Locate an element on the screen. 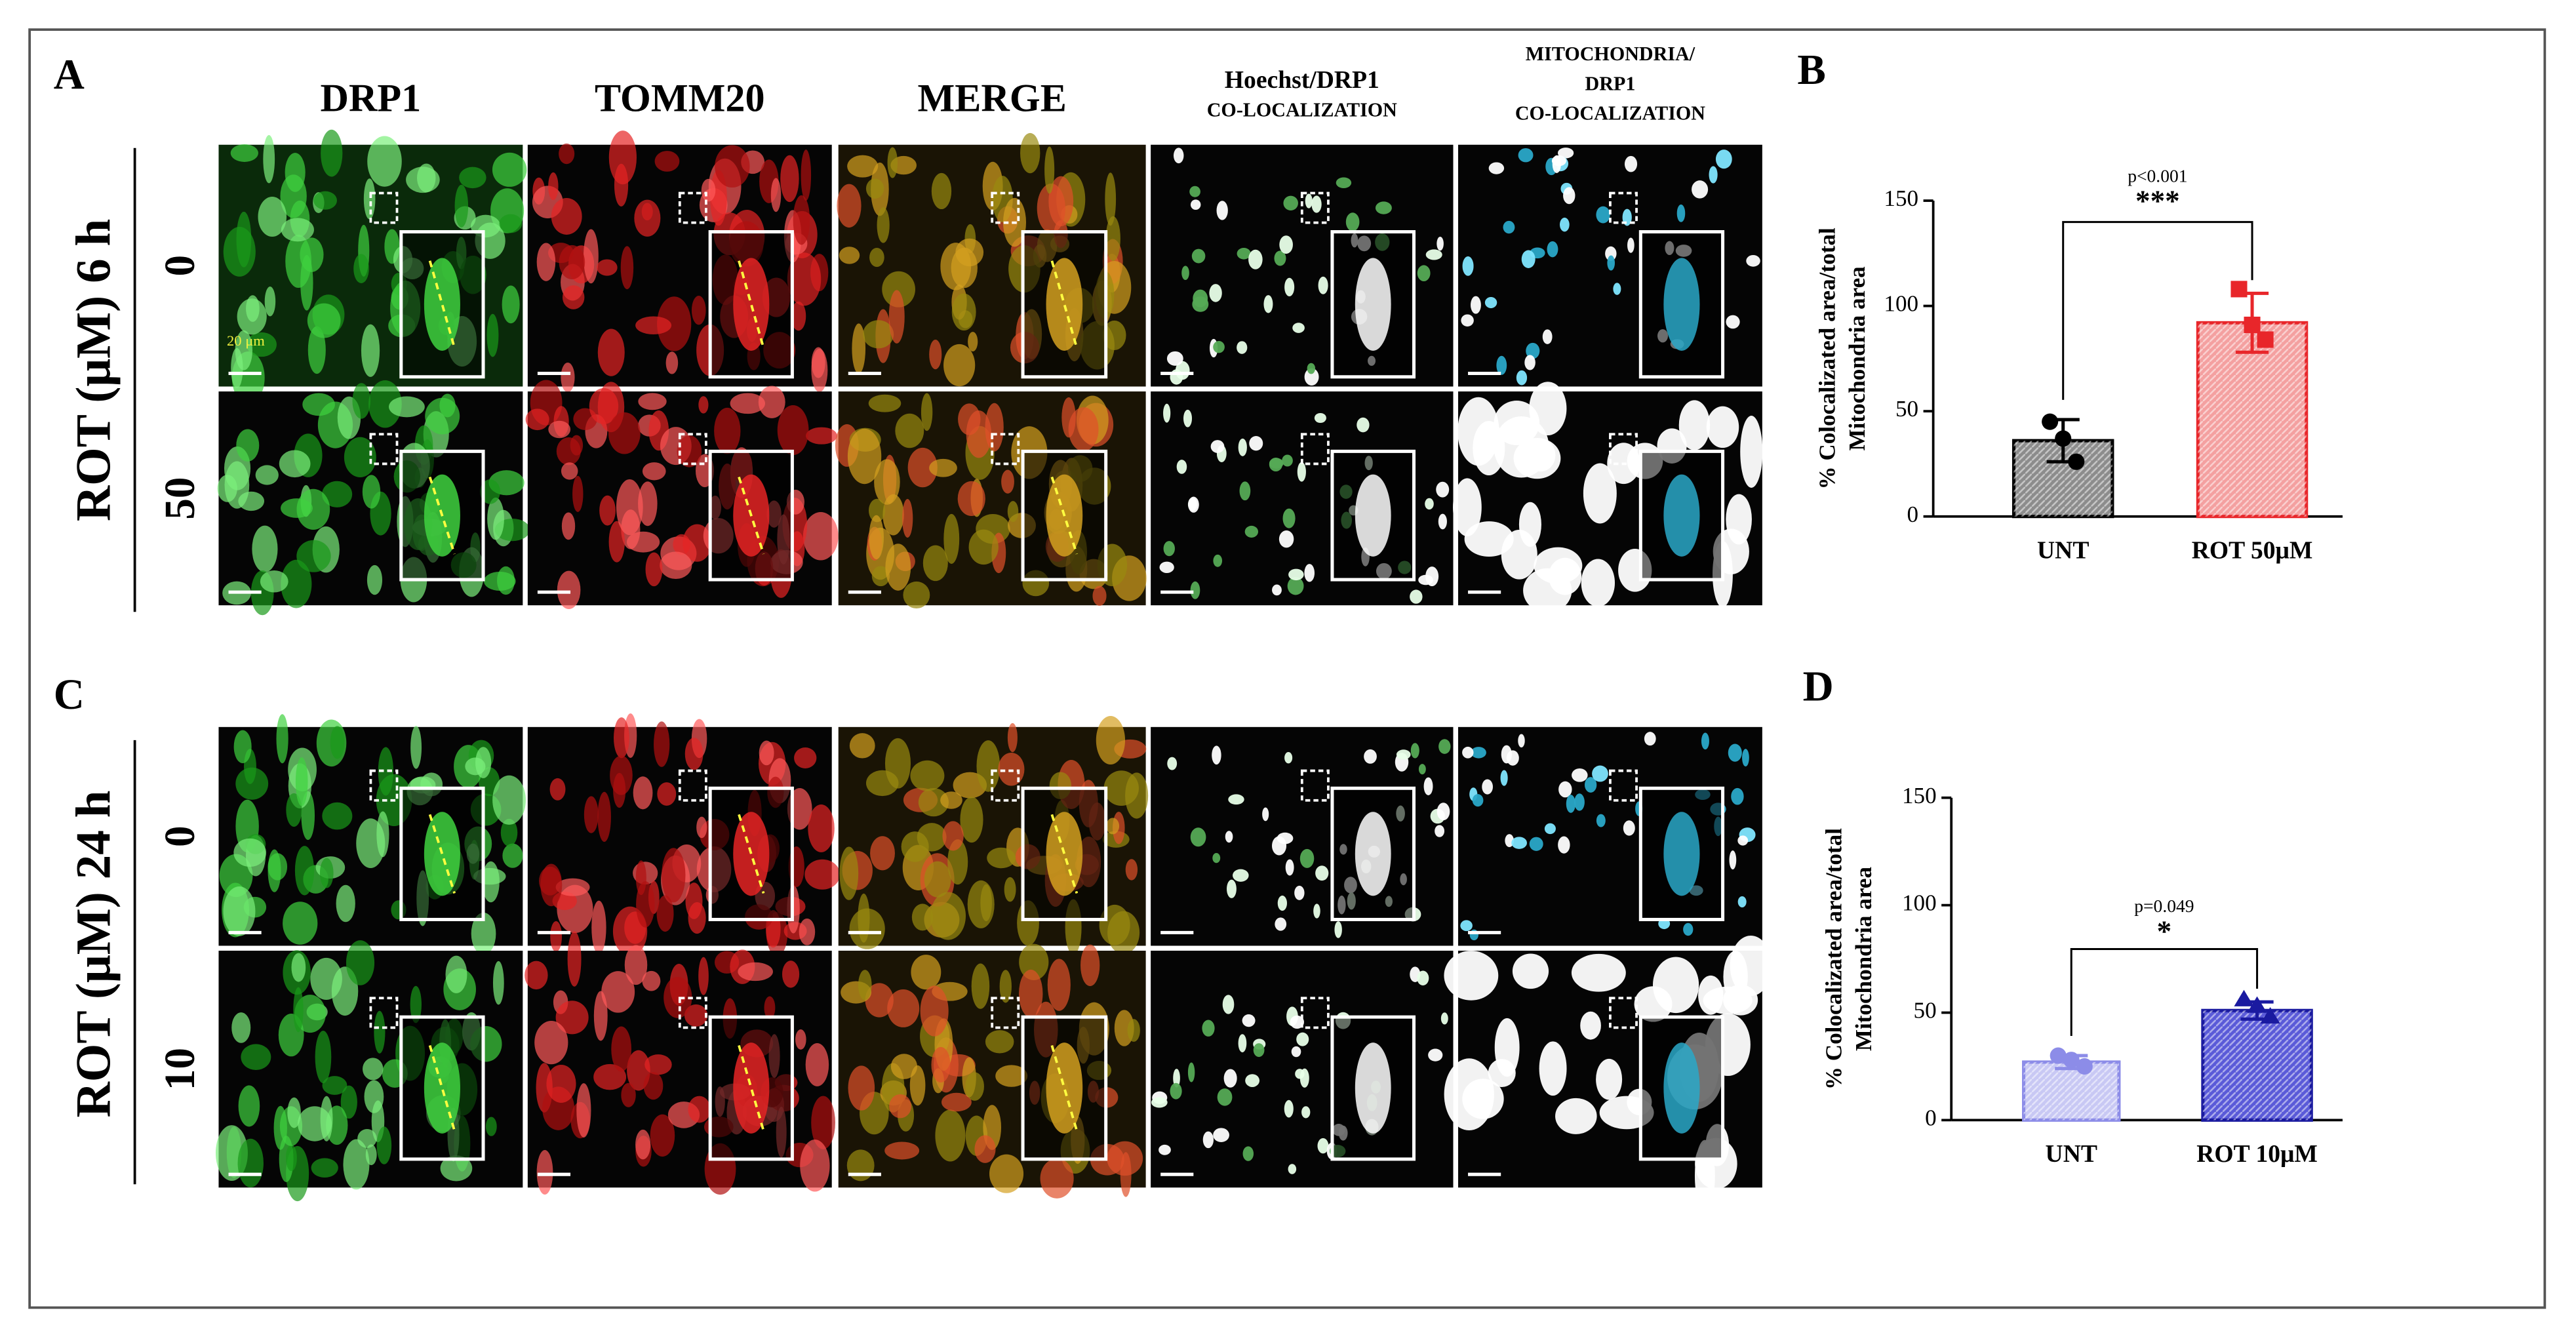  x-tick-label: ROT 50μM is located at coordinates (2252, 551).